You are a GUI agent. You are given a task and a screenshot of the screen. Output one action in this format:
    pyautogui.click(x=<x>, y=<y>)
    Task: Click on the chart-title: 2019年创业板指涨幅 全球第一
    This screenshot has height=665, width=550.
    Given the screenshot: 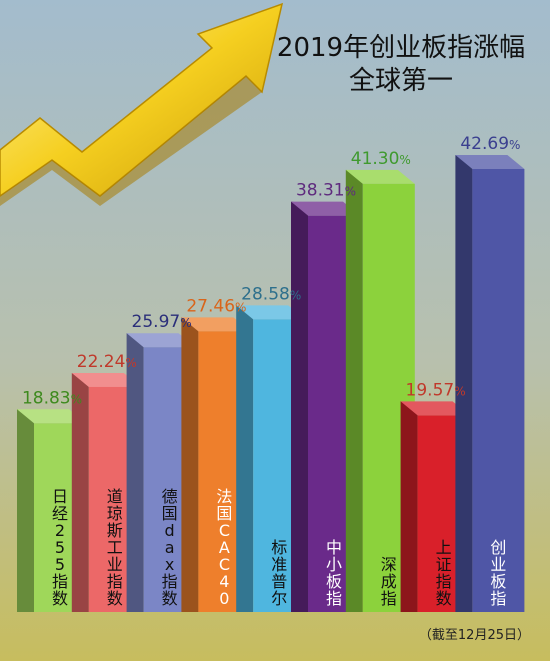 What is the action you would take?
    pyautogui.click(x=401, y=65)
    